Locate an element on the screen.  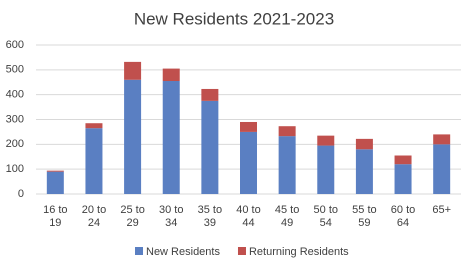
y-tick-label: 400 is located at coordinates (15, 95).